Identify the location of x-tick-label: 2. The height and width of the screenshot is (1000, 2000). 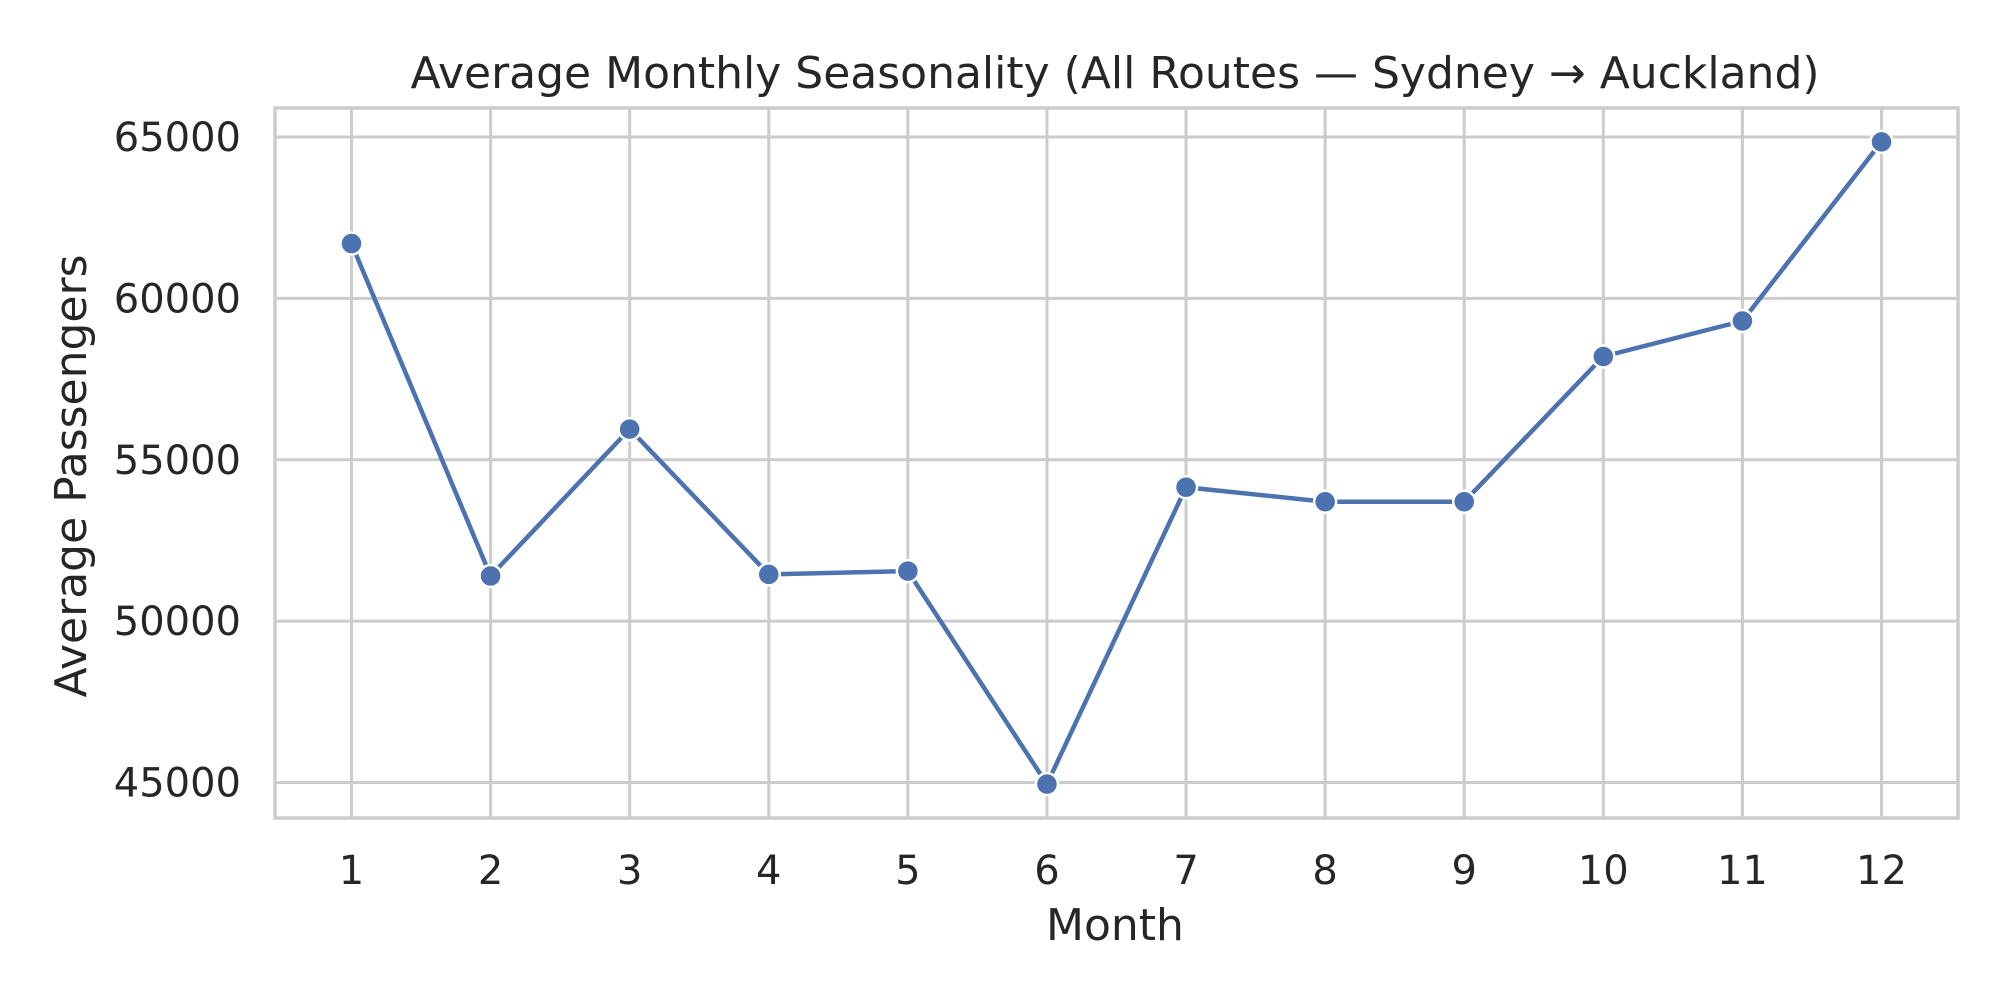
(490, 871).